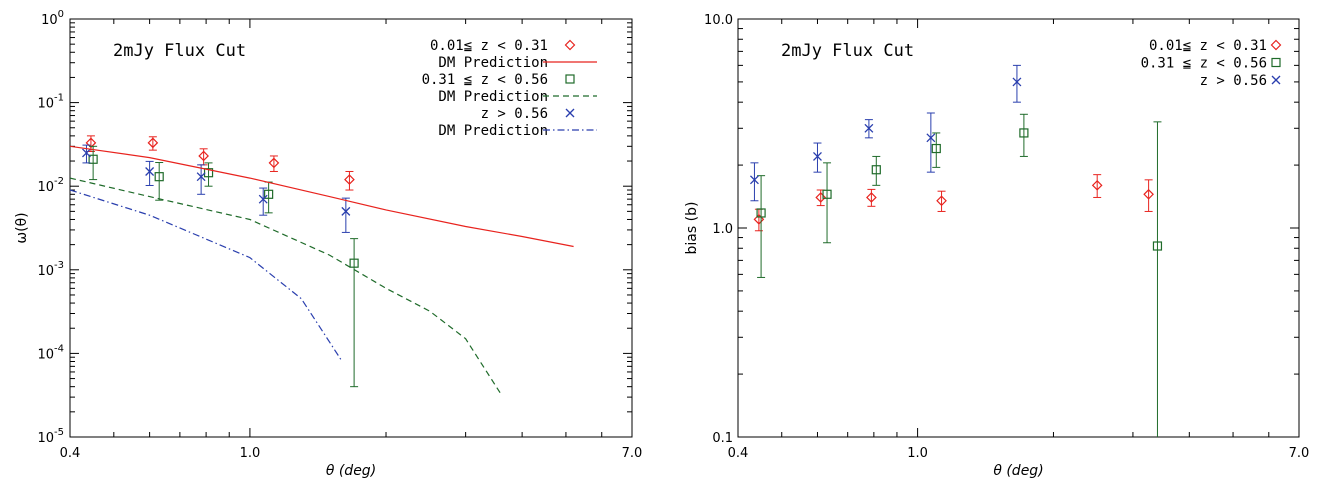 Image resolution: width=1317 pixels, height=481 pixels. I want to click on model-line-m3, so click(206, 275).